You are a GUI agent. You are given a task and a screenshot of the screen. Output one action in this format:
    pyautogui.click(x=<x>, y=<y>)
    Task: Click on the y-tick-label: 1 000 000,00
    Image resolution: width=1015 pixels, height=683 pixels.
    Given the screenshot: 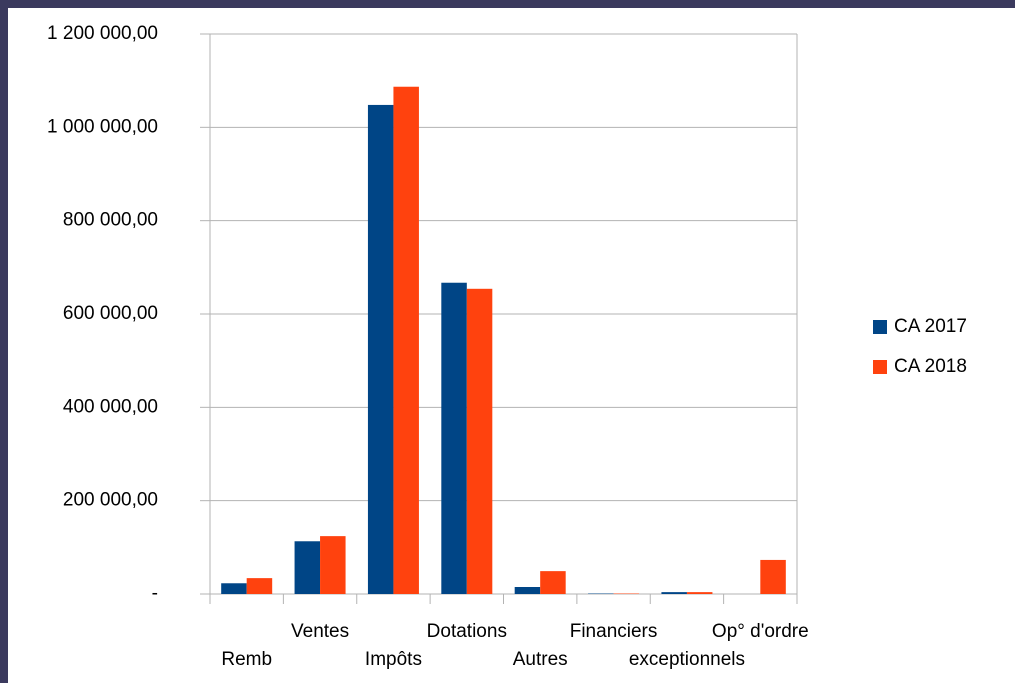 What is the action you would take?
    pyautogui.click(x=102, y=126)
    